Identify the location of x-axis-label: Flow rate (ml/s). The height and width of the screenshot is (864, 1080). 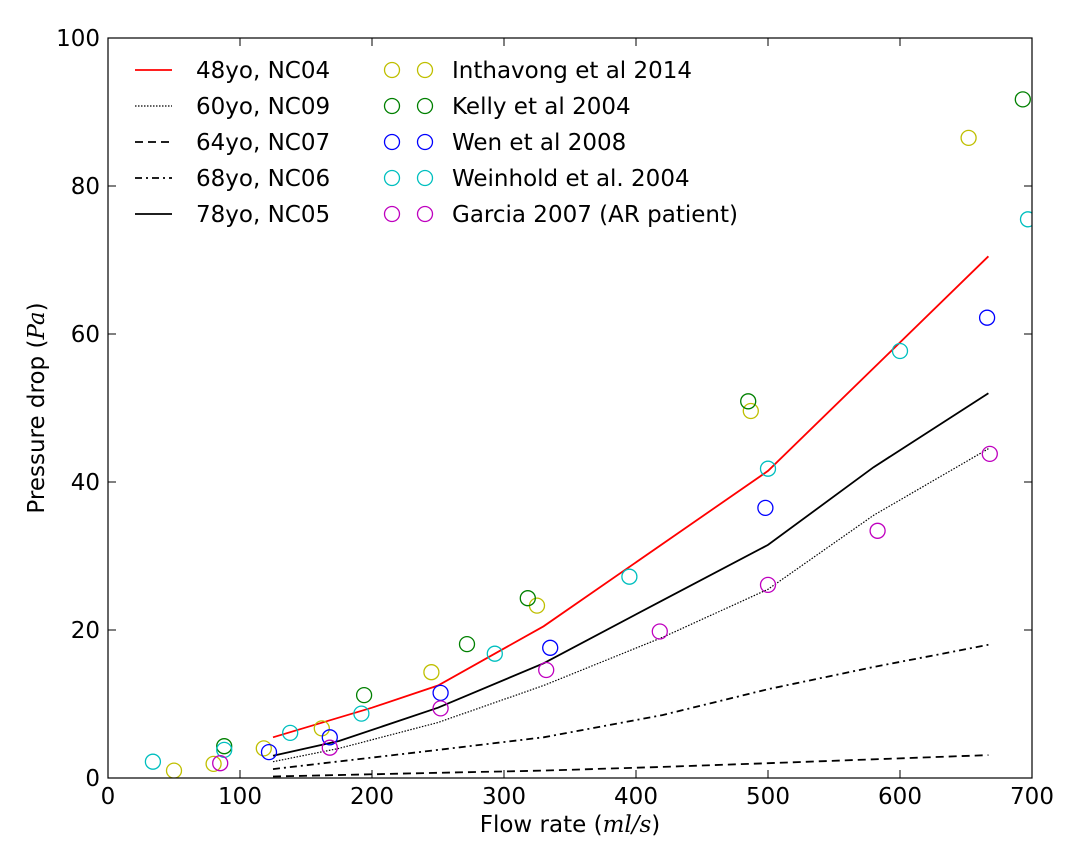
(570, 825).